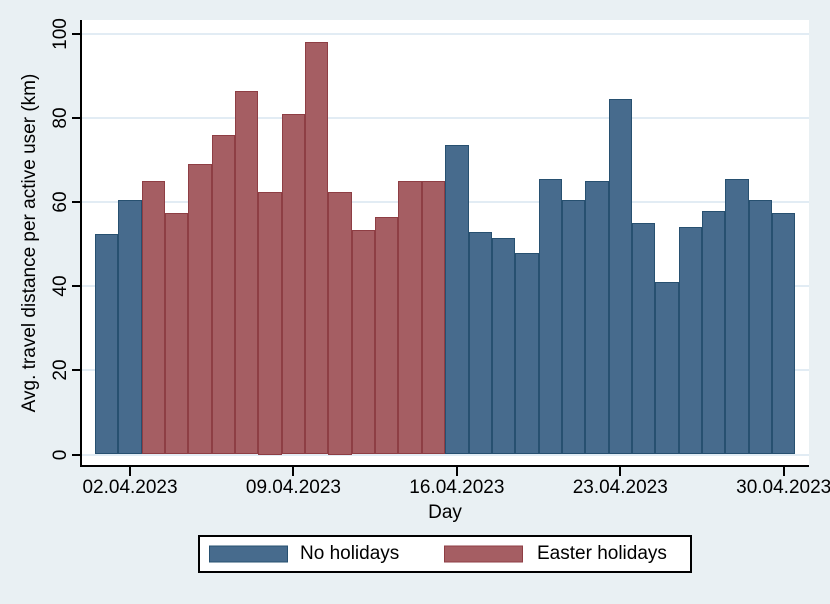  What do you see at coordinates (483, 554) in the screenshot?
I see `legend-swatch-easter-holidays` at bounding box center [483, 554].